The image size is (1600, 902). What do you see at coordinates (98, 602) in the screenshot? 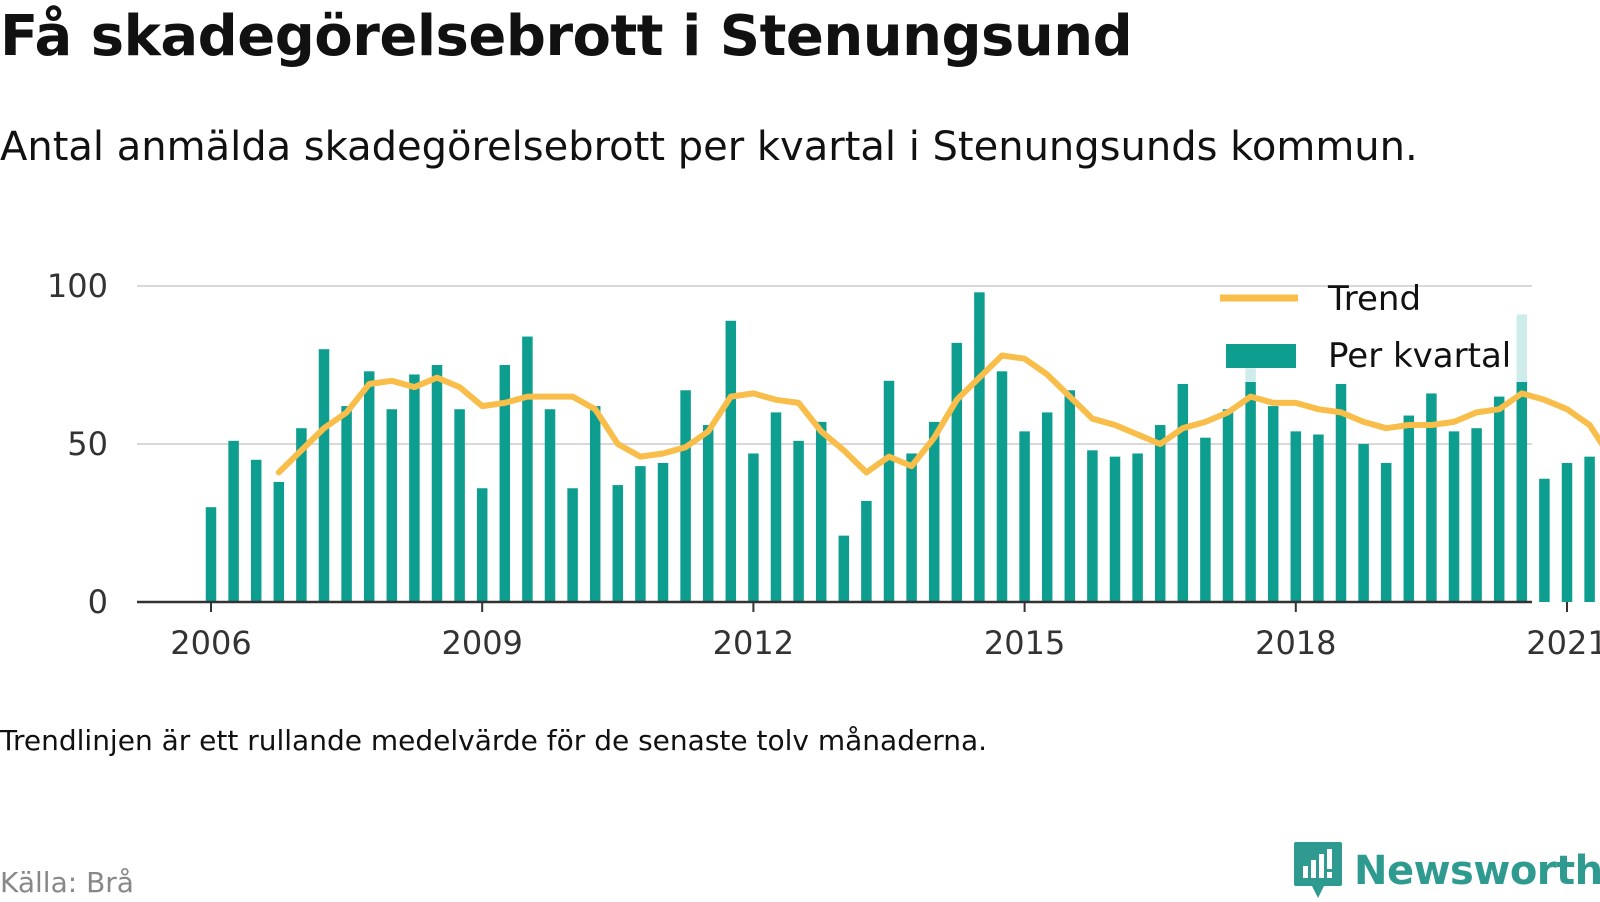
I see `y-tick-label: 0` at bounding box center [98, 602].